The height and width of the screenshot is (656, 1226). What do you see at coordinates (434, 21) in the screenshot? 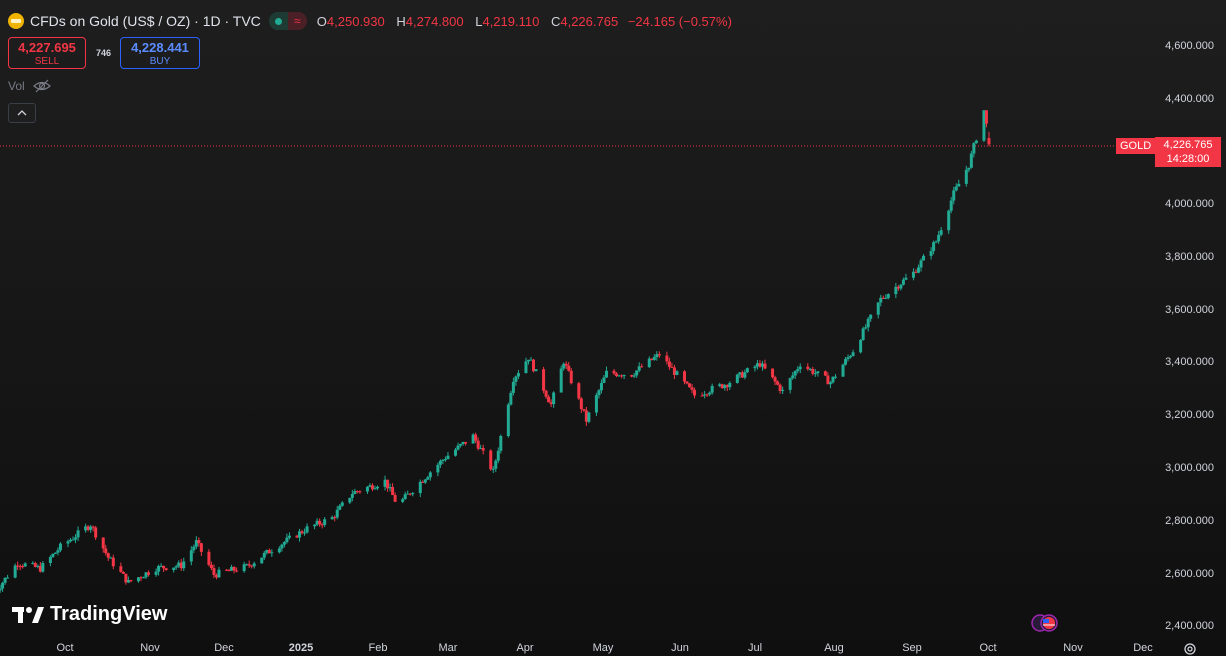
I see `high-value: 4,274.800` at bounding box center [434, 21].